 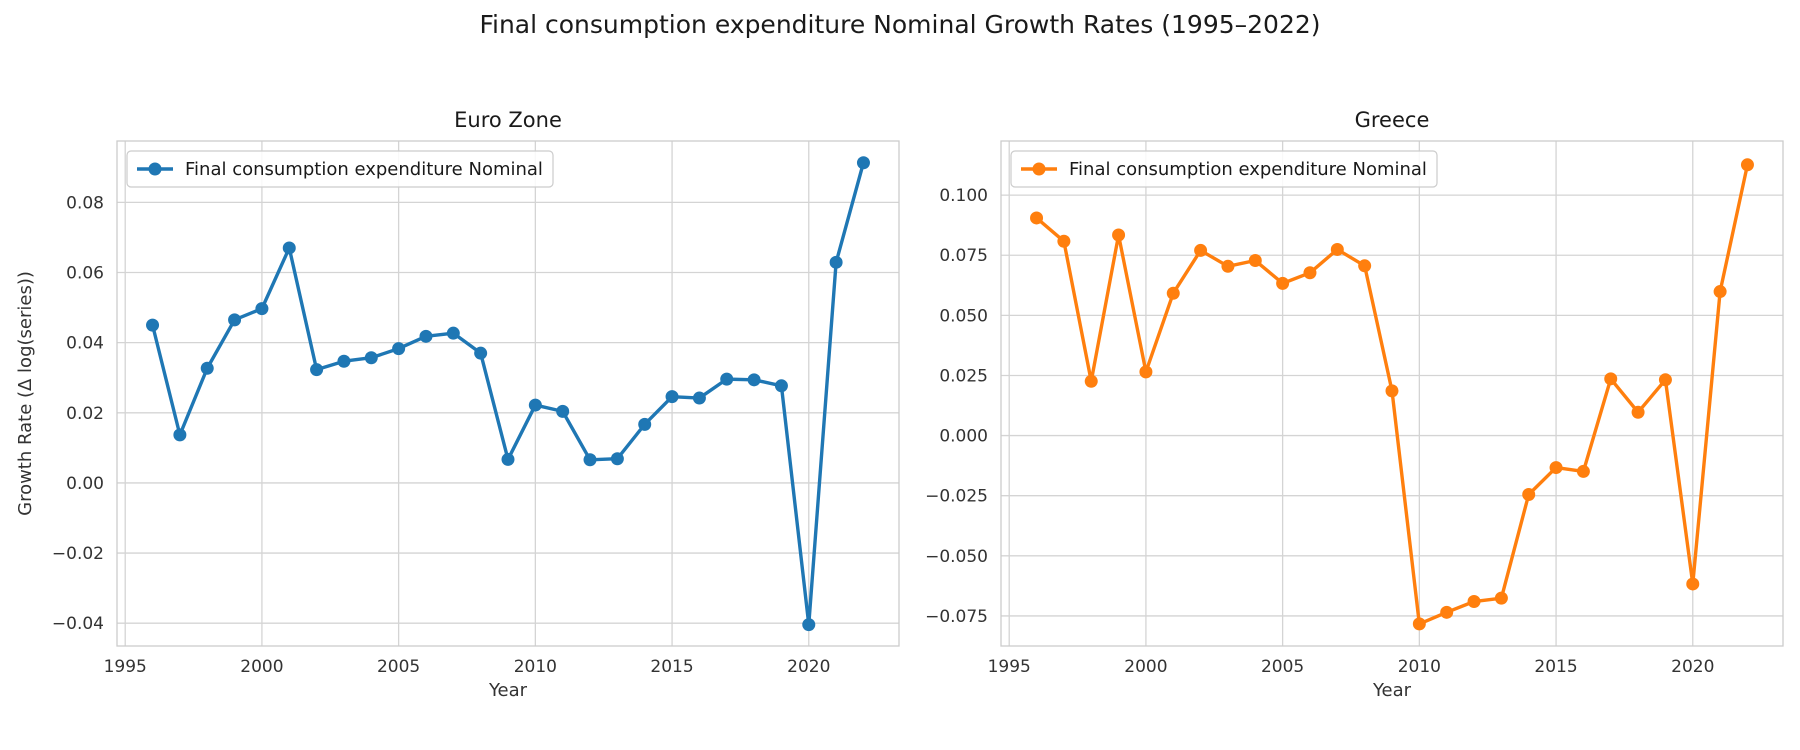 I want to click on panel-2-y-tick-label: −0.025, so click(x=956, y=497).